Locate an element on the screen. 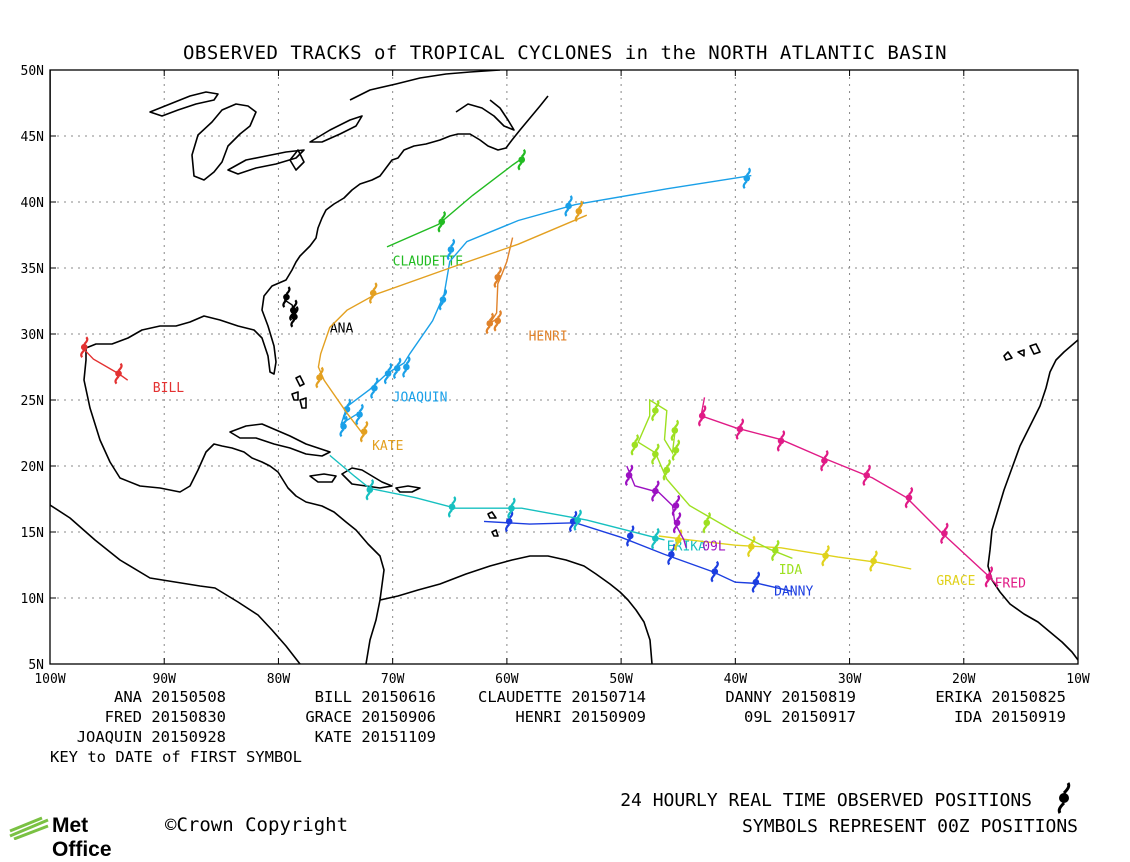  lat-label: 45N is located at coordinates (32, 137).